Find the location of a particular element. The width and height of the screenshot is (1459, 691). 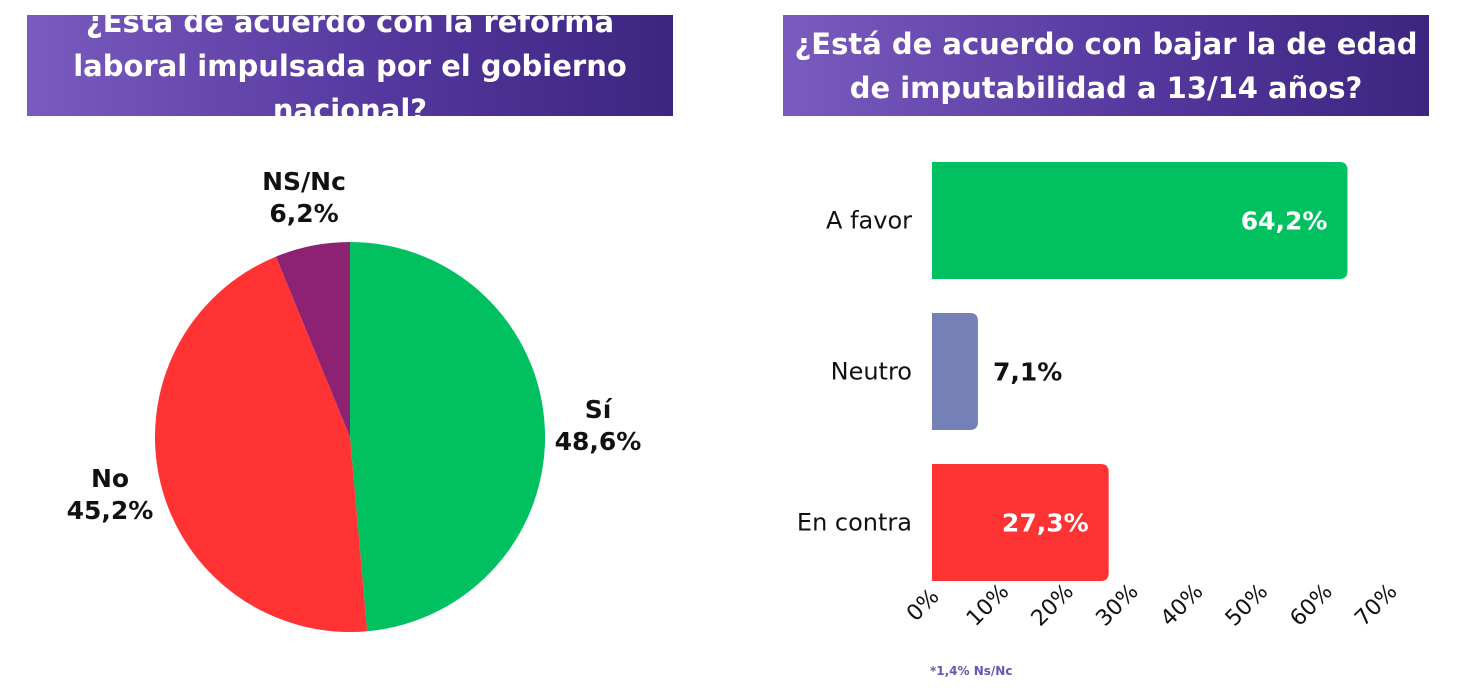

pie-slice-value-s: 48,6% is located at coordinates (598, 441).